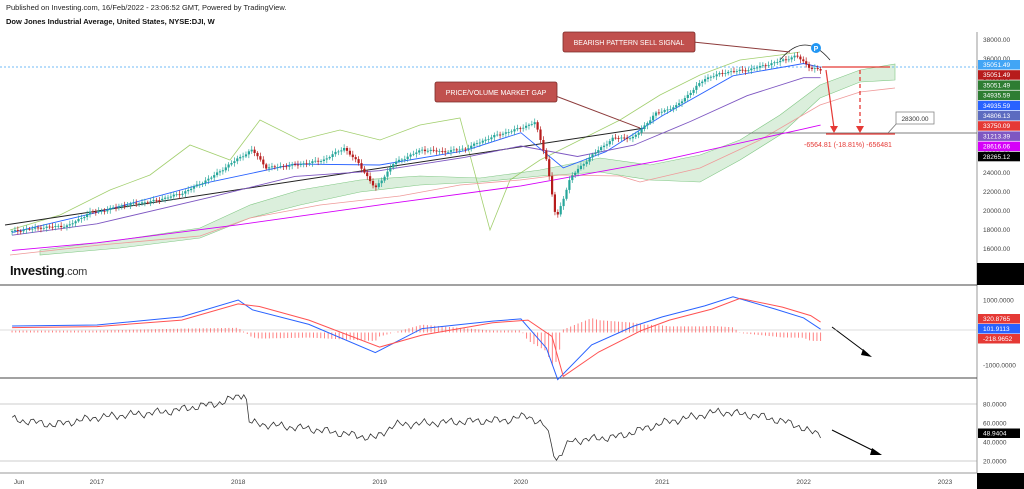 The height and width of the screenshot is (489, 1024). Describe the element at coordinates (416, 338) in the screenshot. I see `macd-line` at that location.